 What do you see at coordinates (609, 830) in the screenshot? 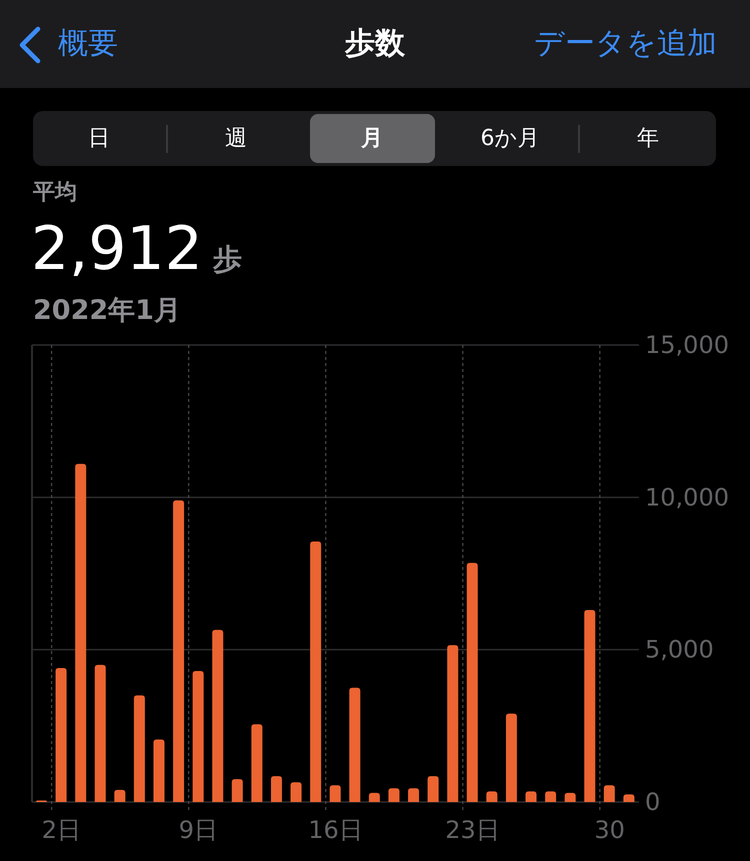
I see `x-tick-label: 30` at bounding box center [609, 830].